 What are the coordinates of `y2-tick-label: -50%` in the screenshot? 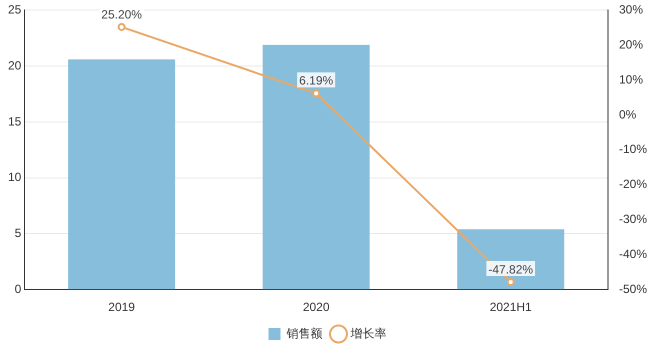 It's located at (633, 289).